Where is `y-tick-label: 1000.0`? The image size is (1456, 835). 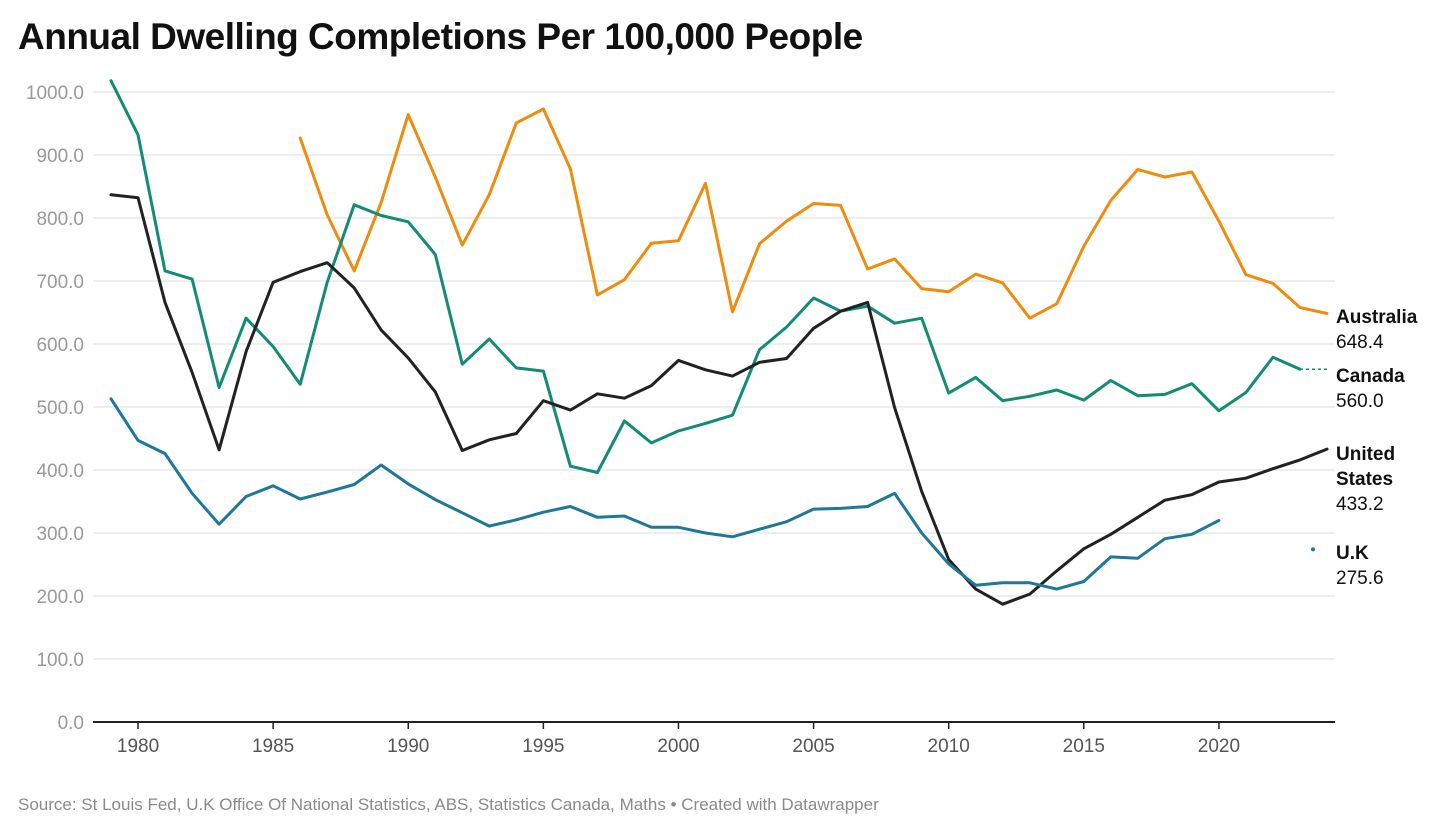
y-tick-label: 1000.0 is located at coordinates (55, 93).